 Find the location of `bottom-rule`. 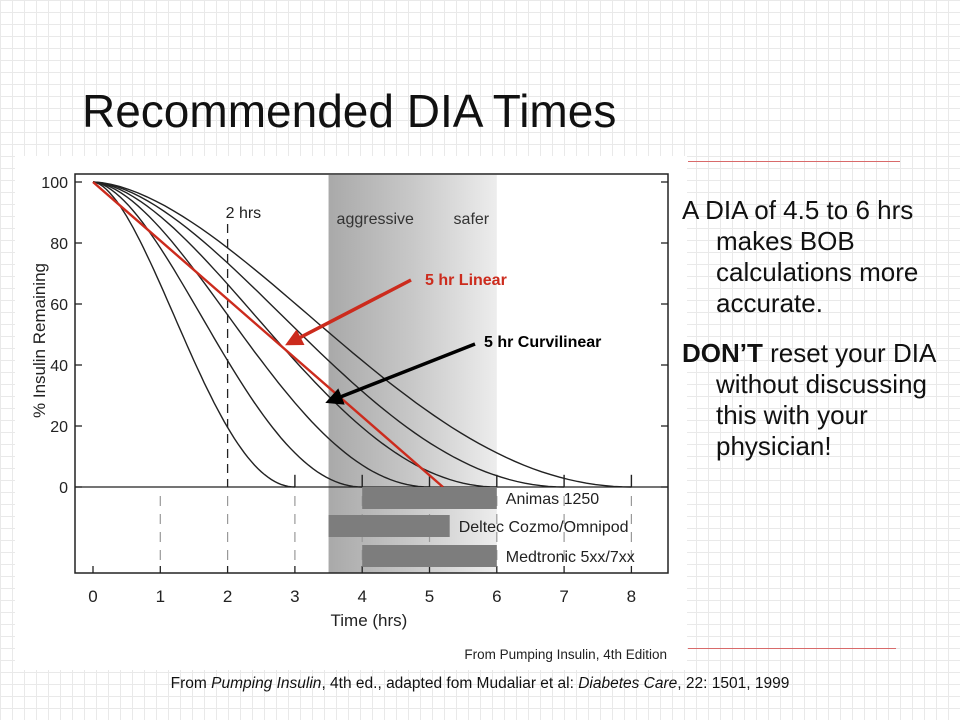

bottom-rule is located at coordinates (792, 648).